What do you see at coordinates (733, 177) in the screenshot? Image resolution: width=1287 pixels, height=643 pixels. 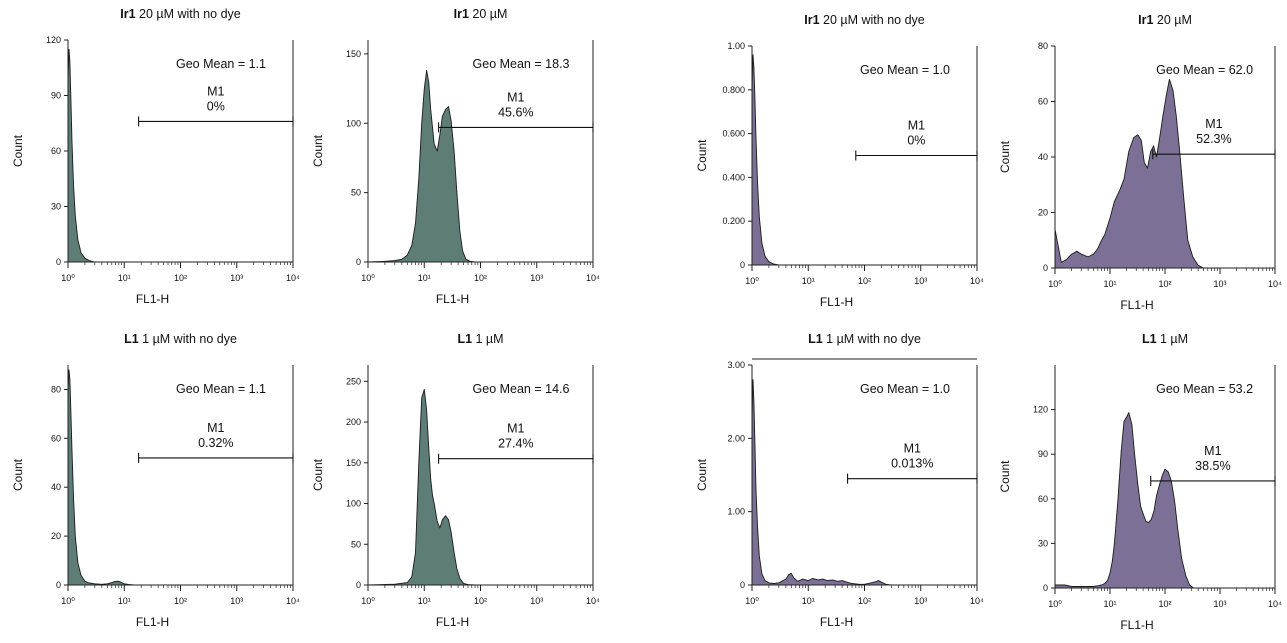 I see `y-tick-label: 0.400` at bounding box center [733, 177].